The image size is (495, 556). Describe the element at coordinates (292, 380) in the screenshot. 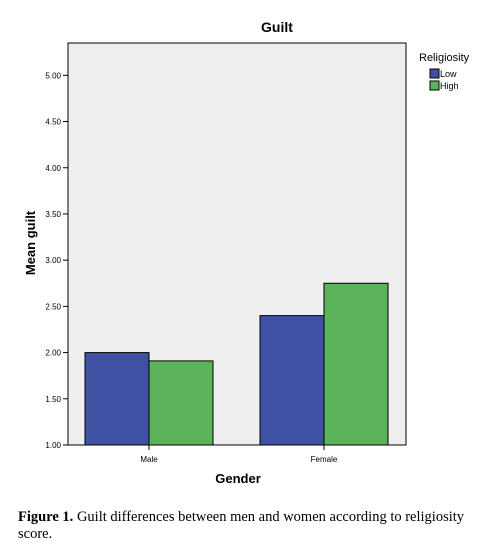

I see `bar-female-low` at that location.